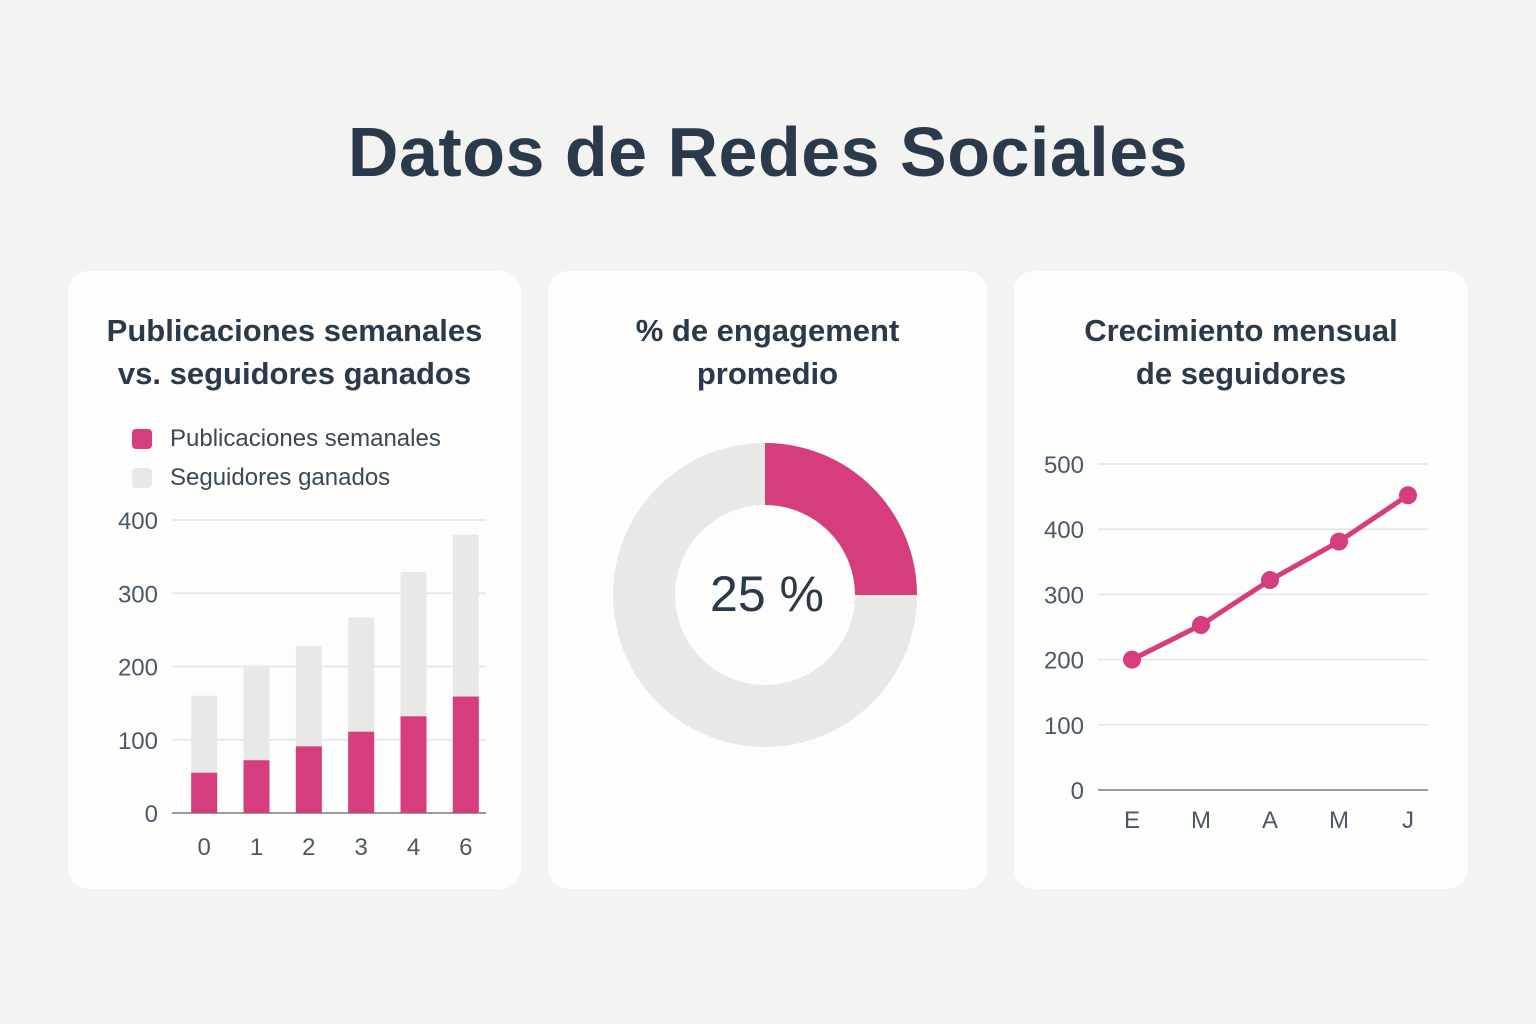 This screenshot has height=1024, width=1536. I want to click on legend-label-posts: Publicaciones semanales, so click(305, 438).